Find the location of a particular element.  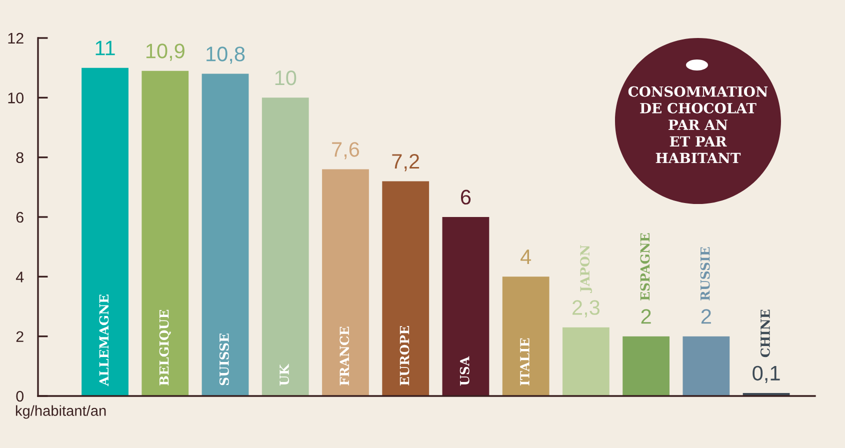

data-label: 0,1 is located at coordinates (766, 375).